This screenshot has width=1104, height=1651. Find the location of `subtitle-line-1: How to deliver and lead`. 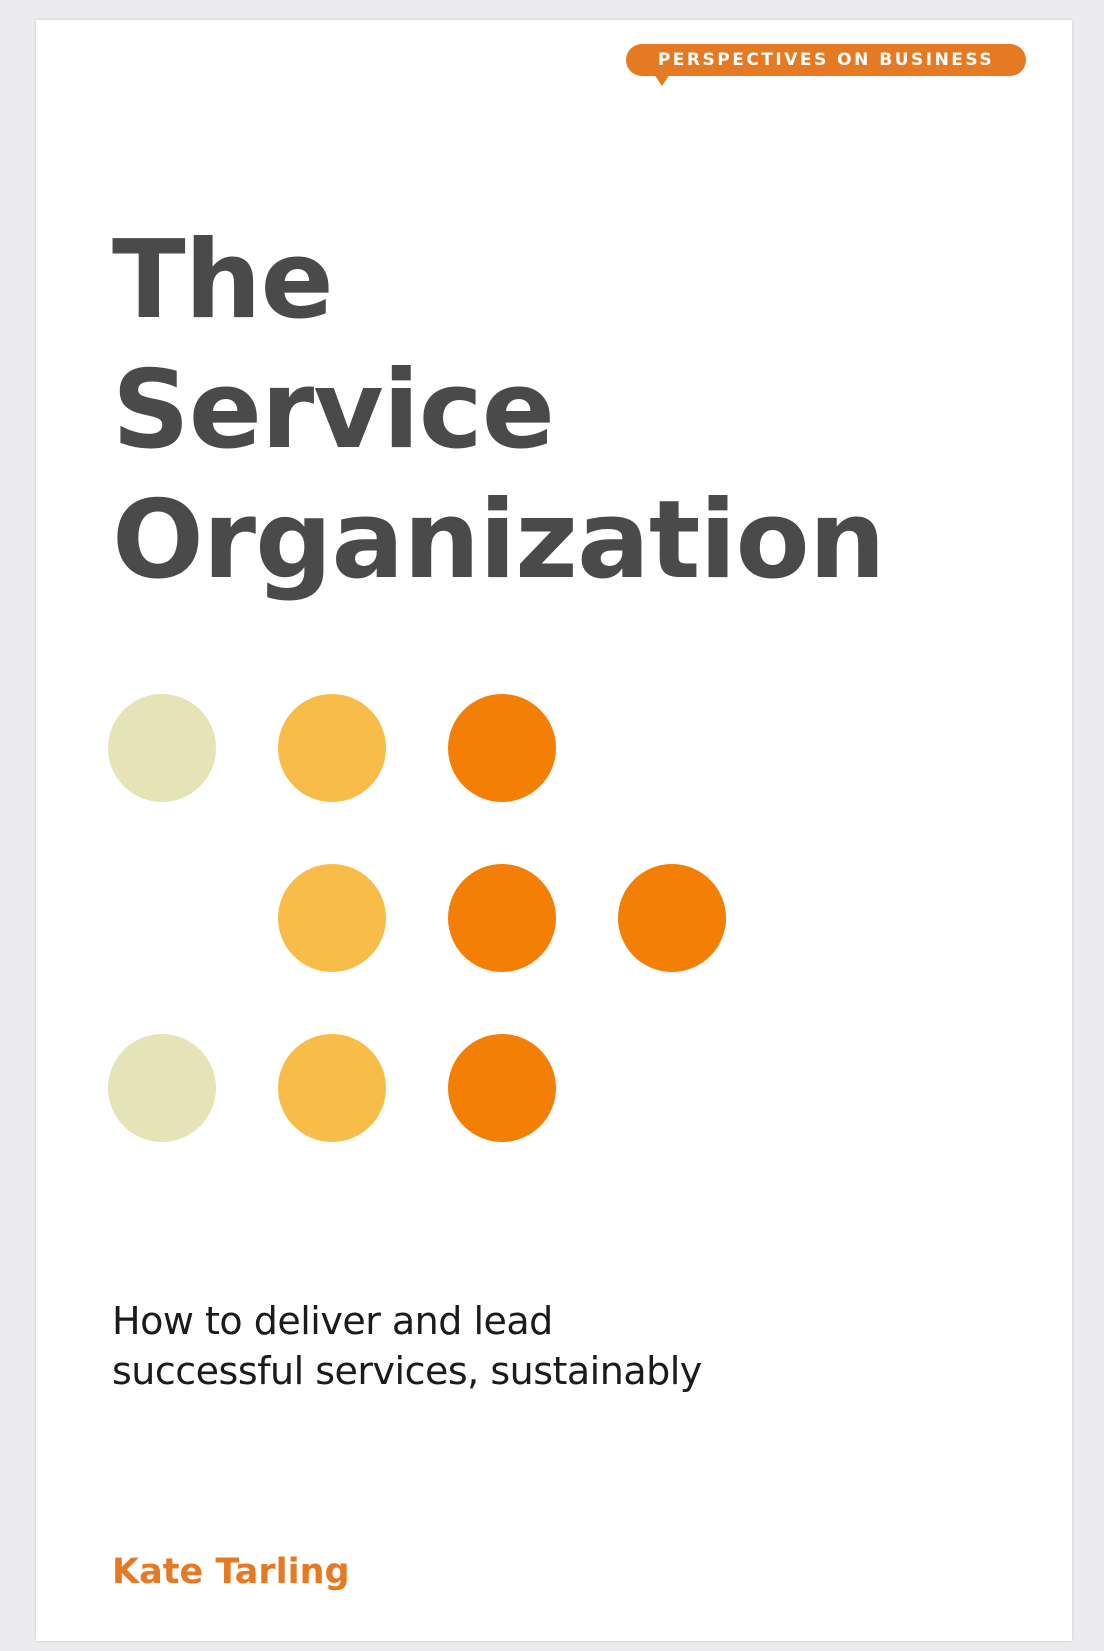

subtitle-line-1: How to deliver and lead is located at coordinates (332, 1321).